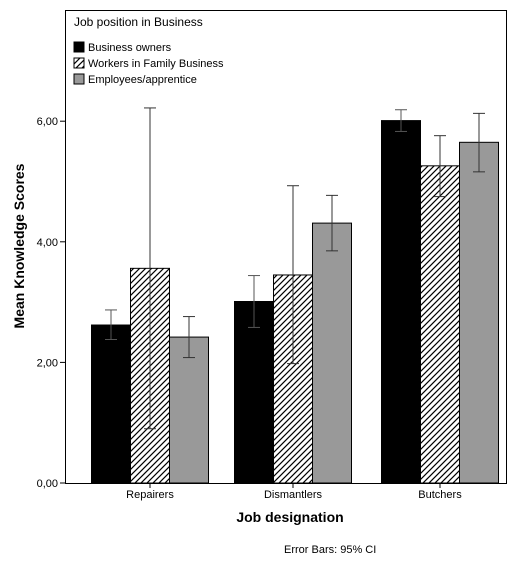 Image resolution: width=513 pixels, height=563 pixels. I want to click on y-tick-label: 0,00, so click(47, 484).